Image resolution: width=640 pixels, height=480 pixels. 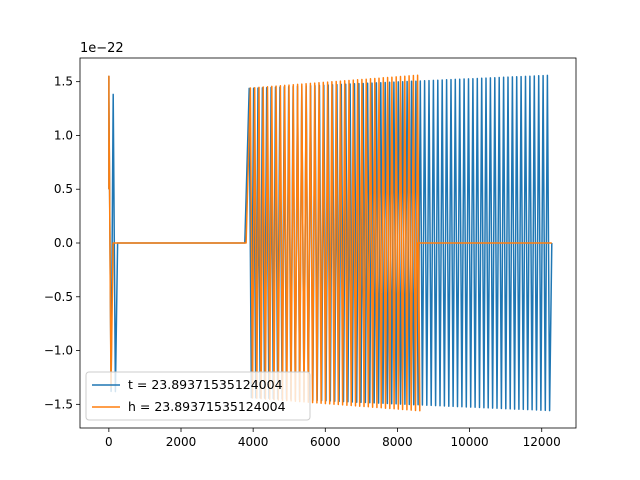 I want to click on legend-entry-label: h = 23.89371535124004, so click(x=207, y=406).